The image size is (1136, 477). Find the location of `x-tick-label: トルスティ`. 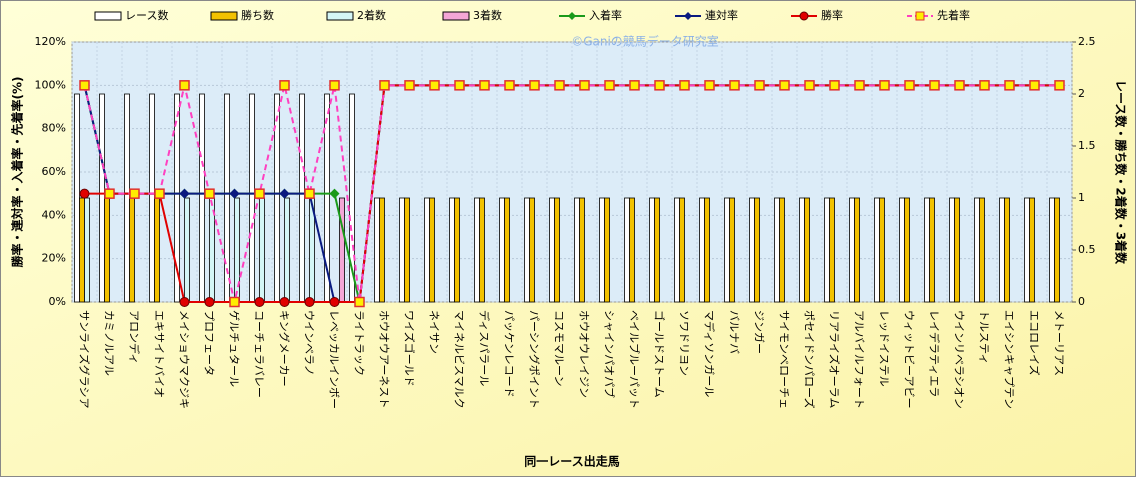

x-tick-label: トルスティ is located at coordinates (984, 337).